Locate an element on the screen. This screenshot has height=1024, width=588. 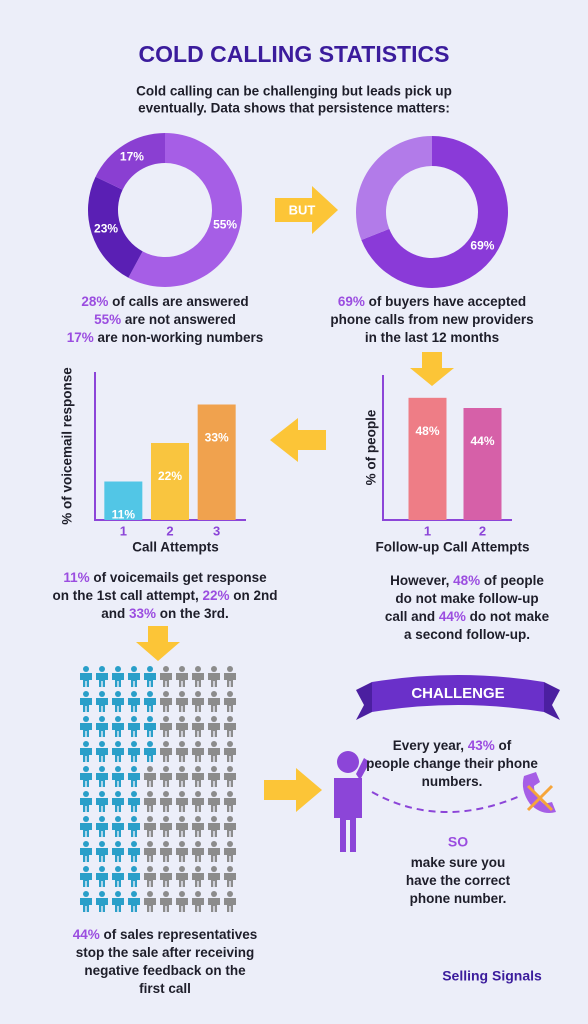
bar is located at coordinates (482, 464).